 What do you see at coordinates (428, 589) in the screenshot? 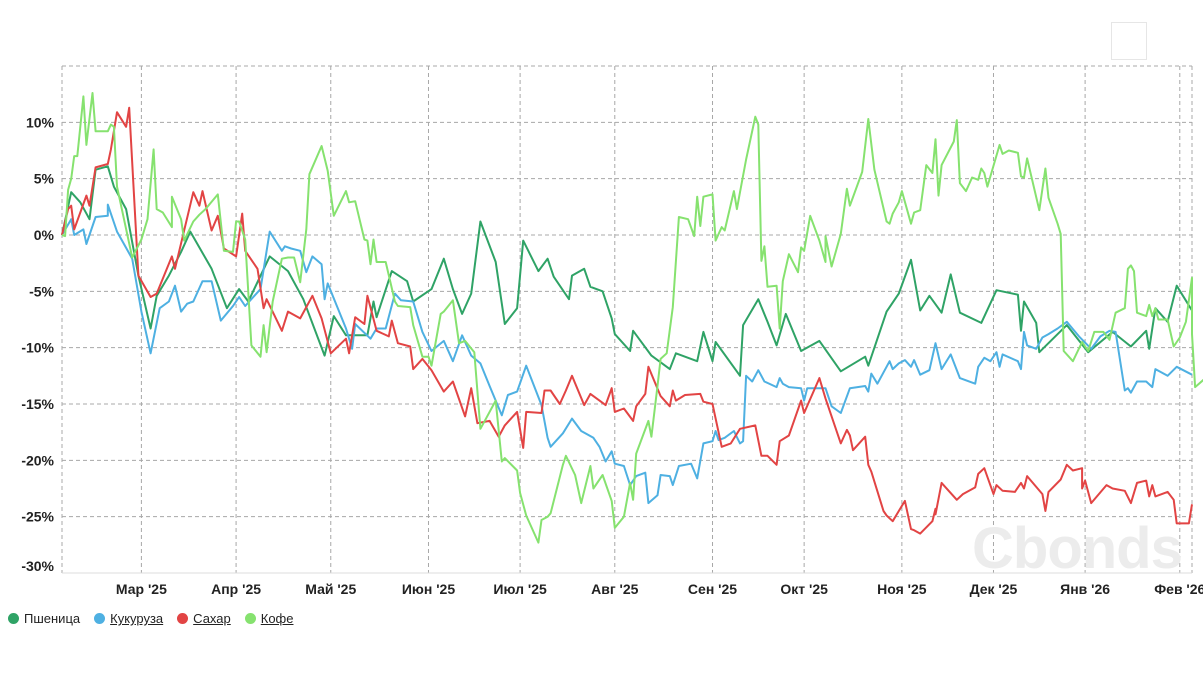
I see `x-tick-label: Июн '25` at bounding box center [428, 589].